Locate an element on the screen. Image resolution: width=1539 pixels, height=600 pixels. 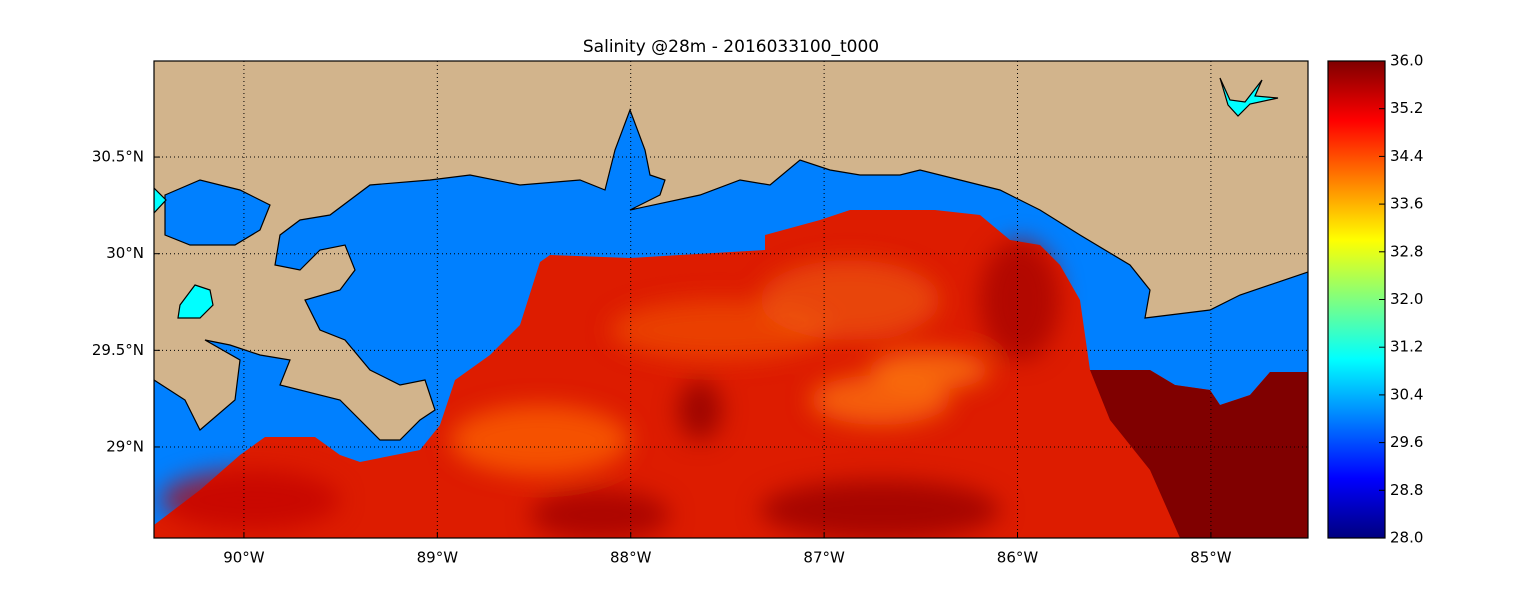
x-tick-label: 88°W is located at coordinates (631, 558).